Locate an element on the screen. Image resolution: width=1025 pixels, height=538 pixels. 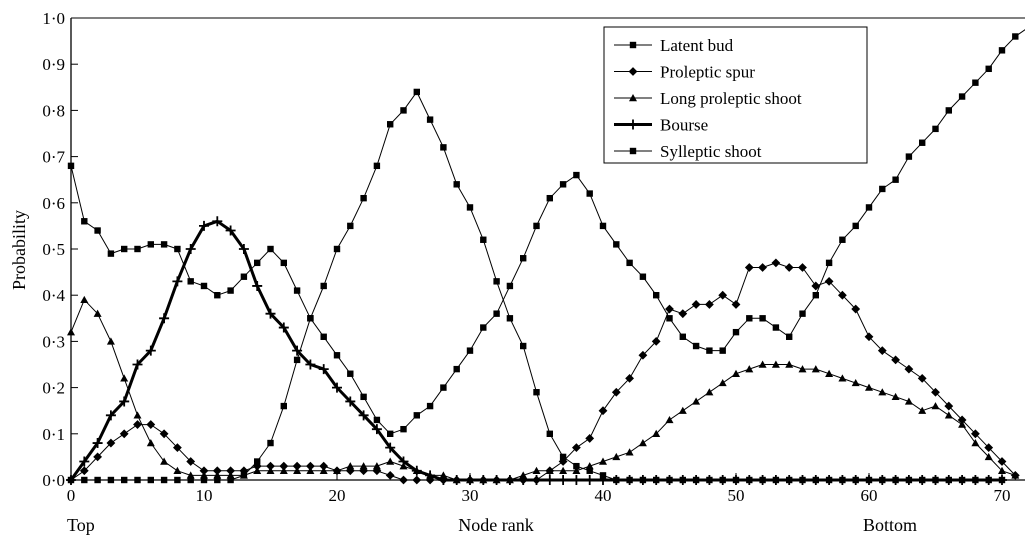
y-tick-label: 0·9 is located at coordinates (53, 64).